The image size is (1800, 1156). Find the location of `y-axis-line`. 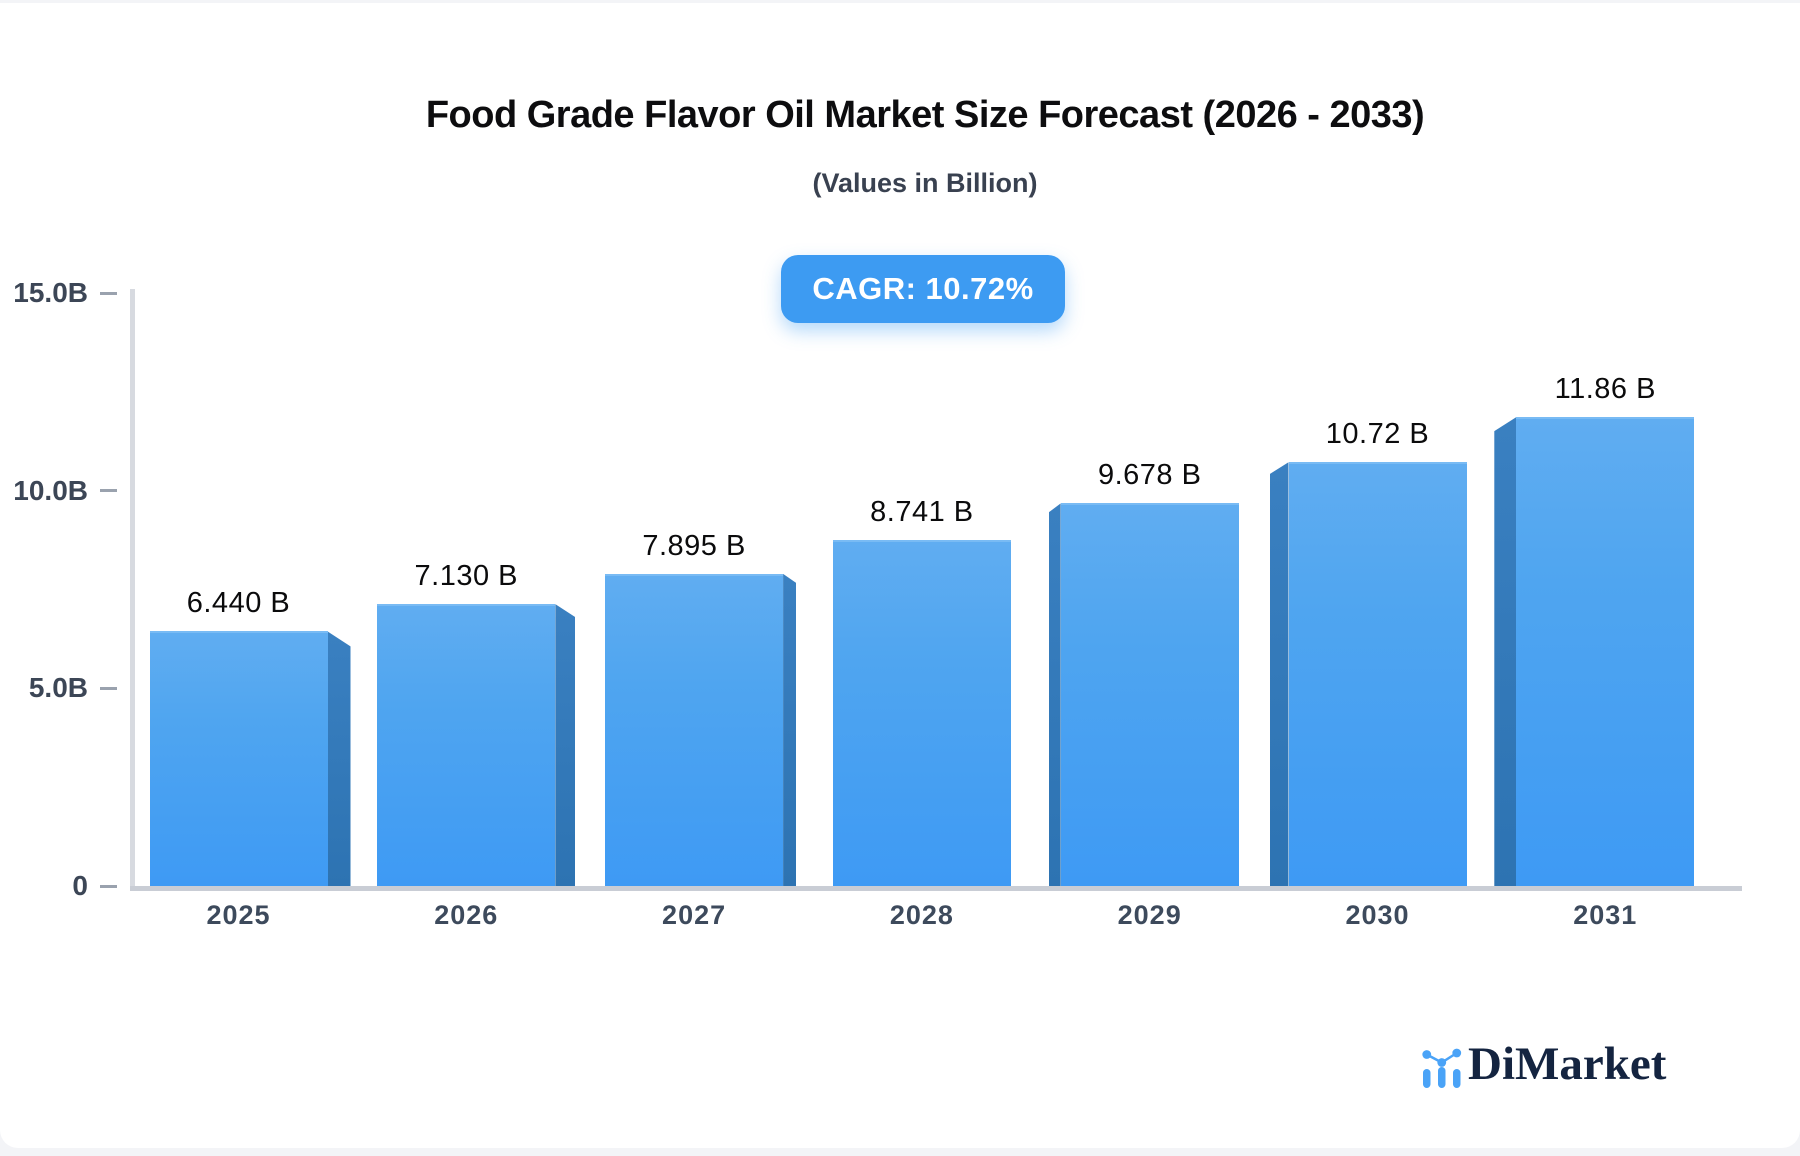

y-axis-line is located at coordinates (132, 589).